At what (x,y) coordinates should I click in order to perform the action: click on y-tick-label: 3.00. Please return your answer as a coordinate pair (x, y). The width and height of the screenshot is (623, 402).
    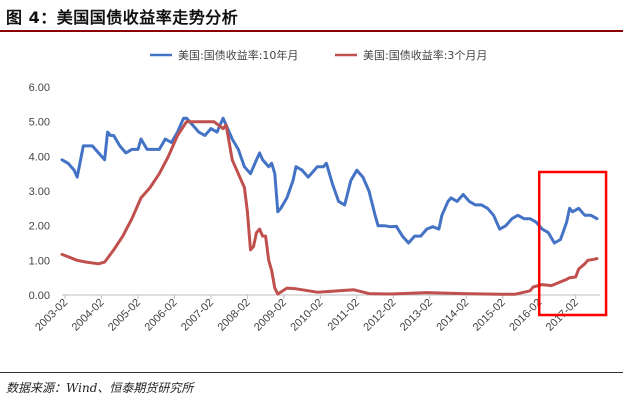
    Looking at the image, I should click on (39, 192).